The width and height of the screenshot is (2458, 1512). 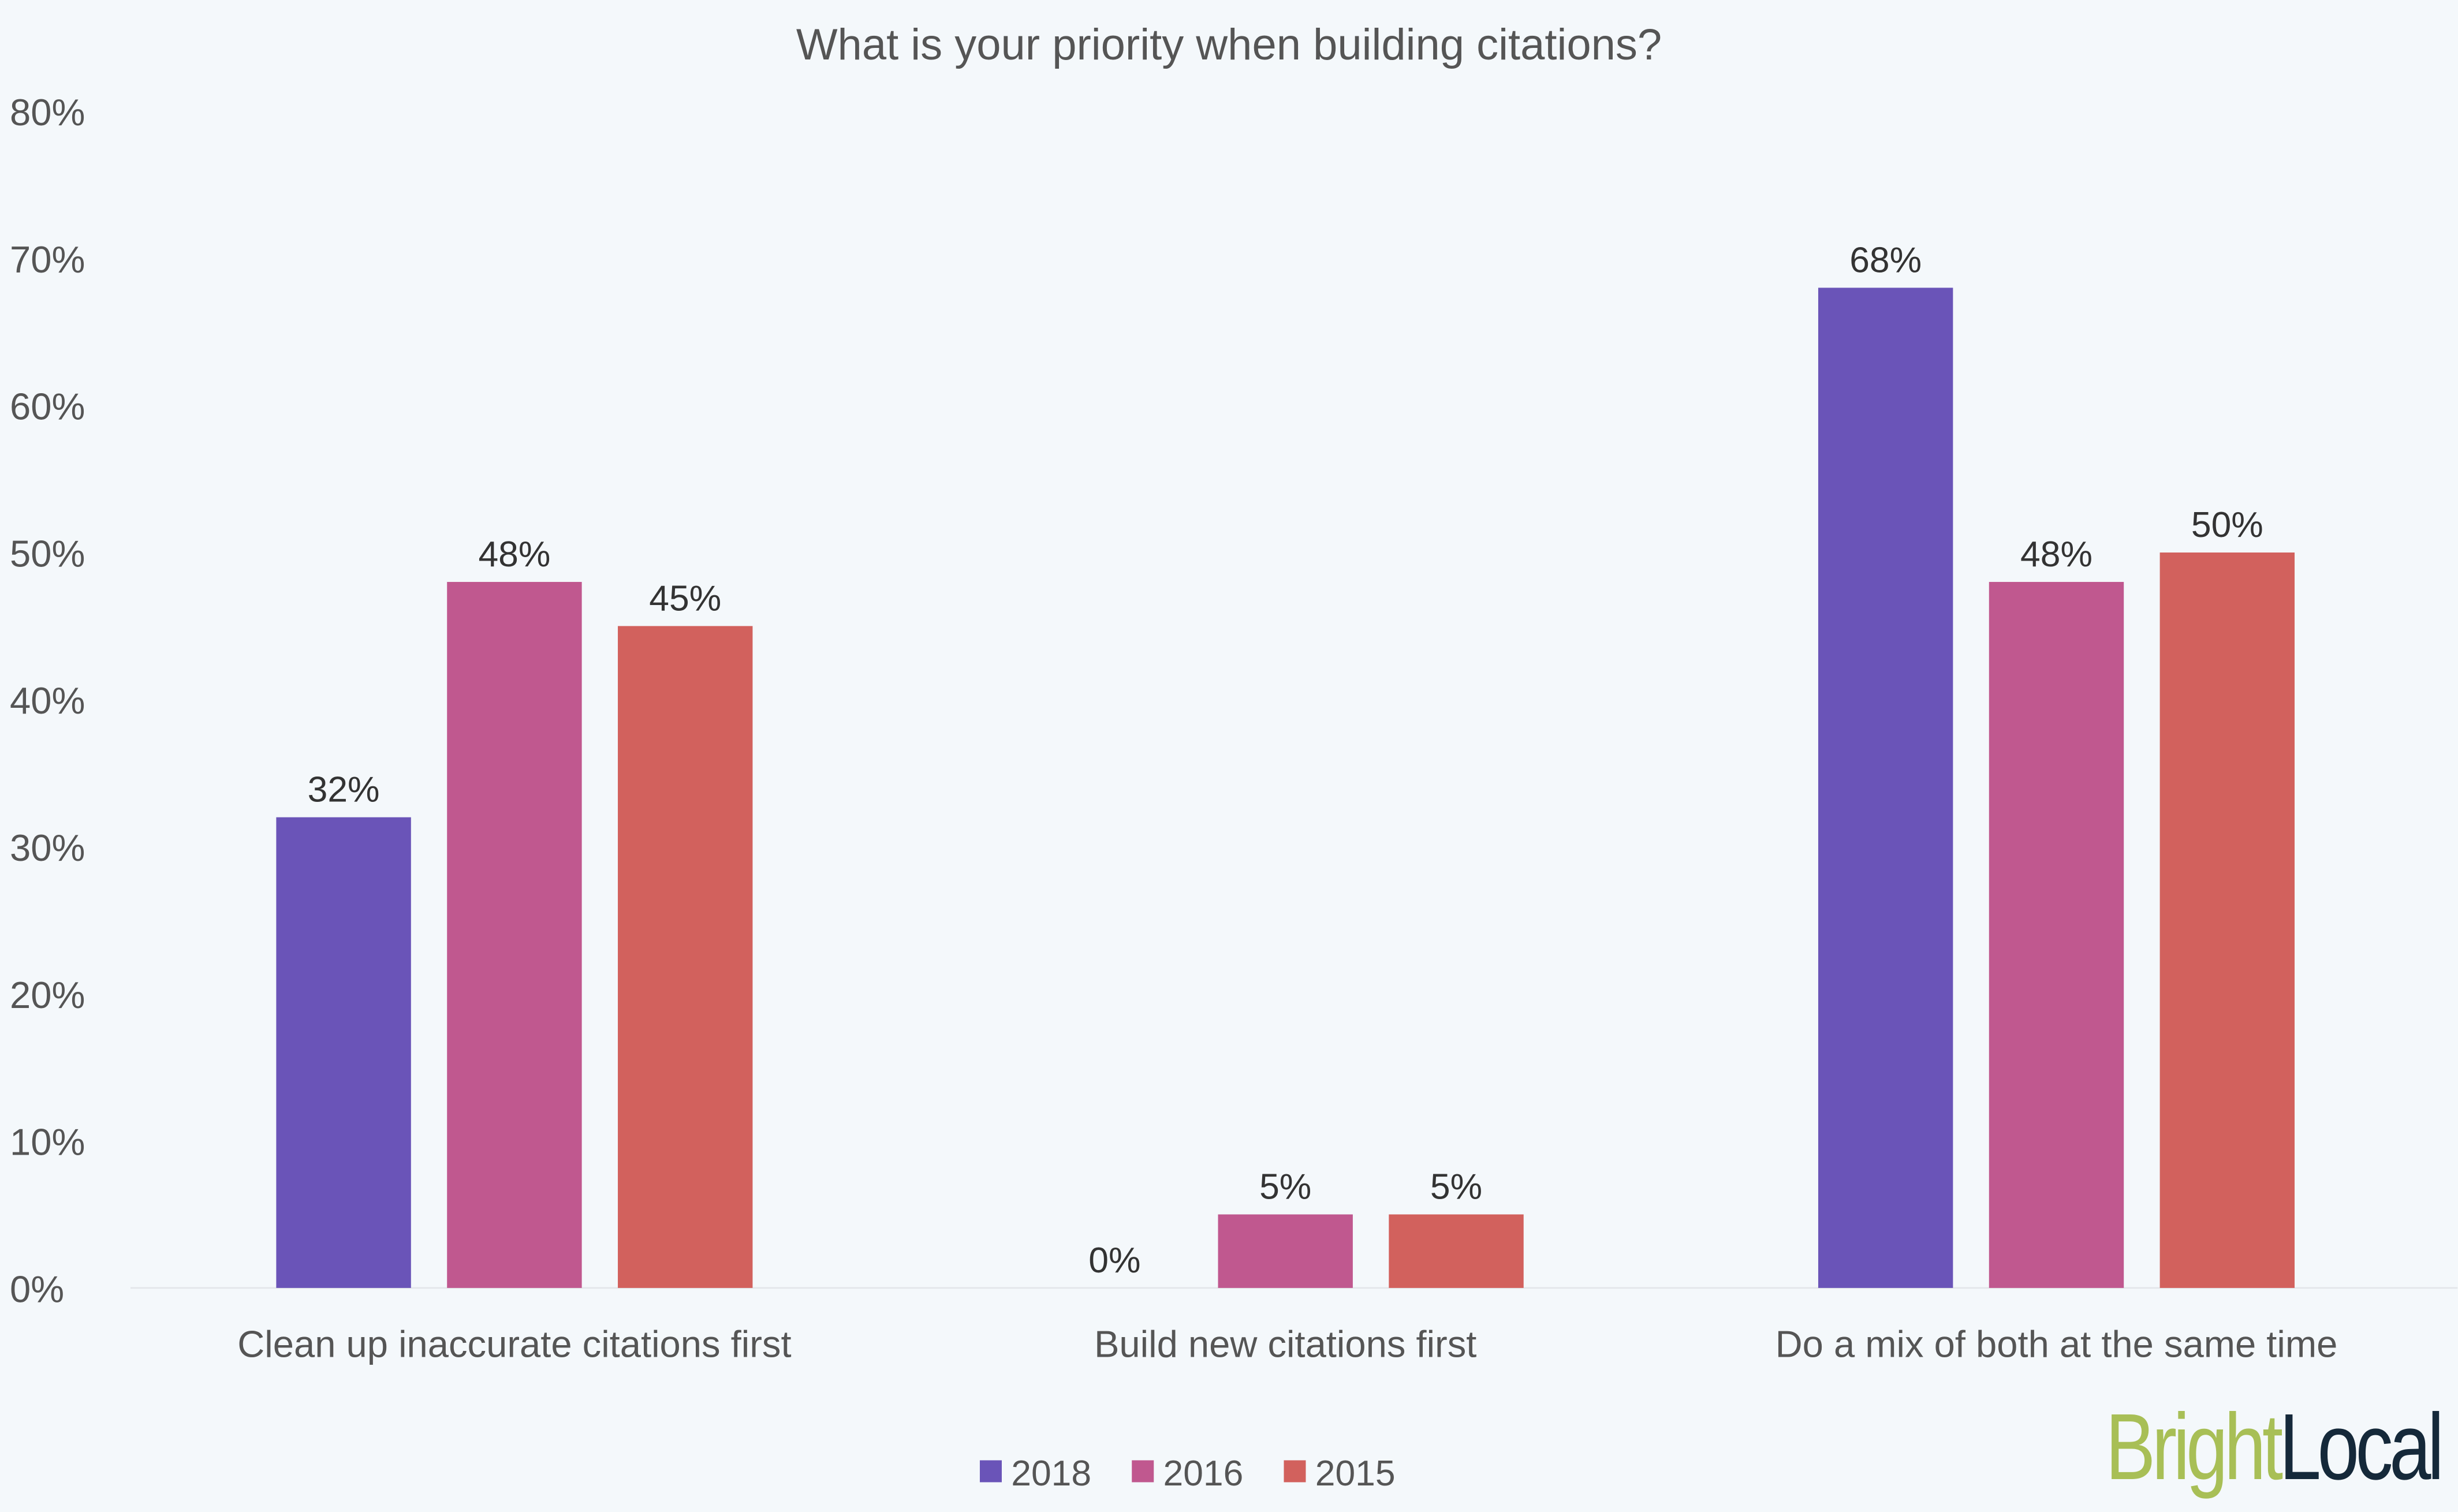 What do you see at coordinates (990, 1471) in the screenshot?
I see `legend-swatch-2018` at bounding box center [990, 1471].